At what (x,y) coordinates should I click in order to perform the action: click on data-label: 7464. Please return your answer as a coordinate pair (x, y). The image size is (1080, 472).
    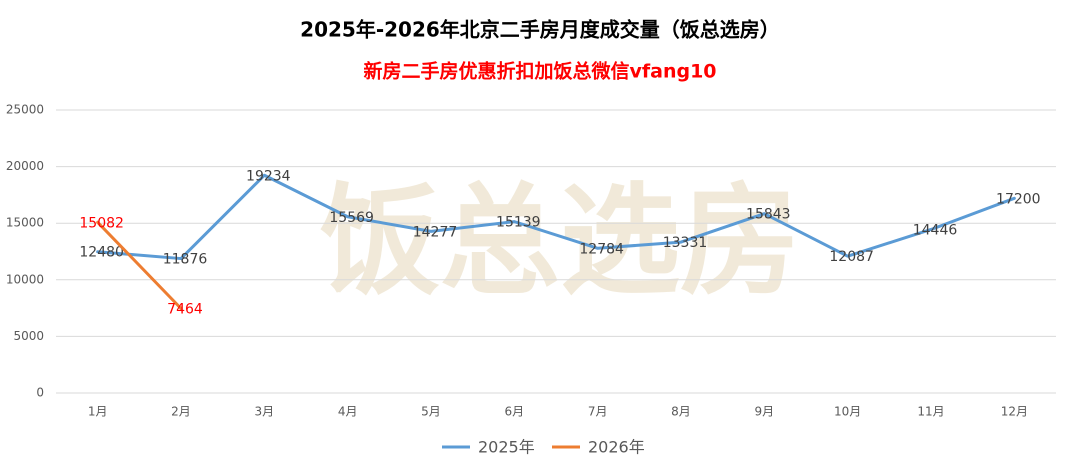
    Looking at the image, I should click on (185, 310).